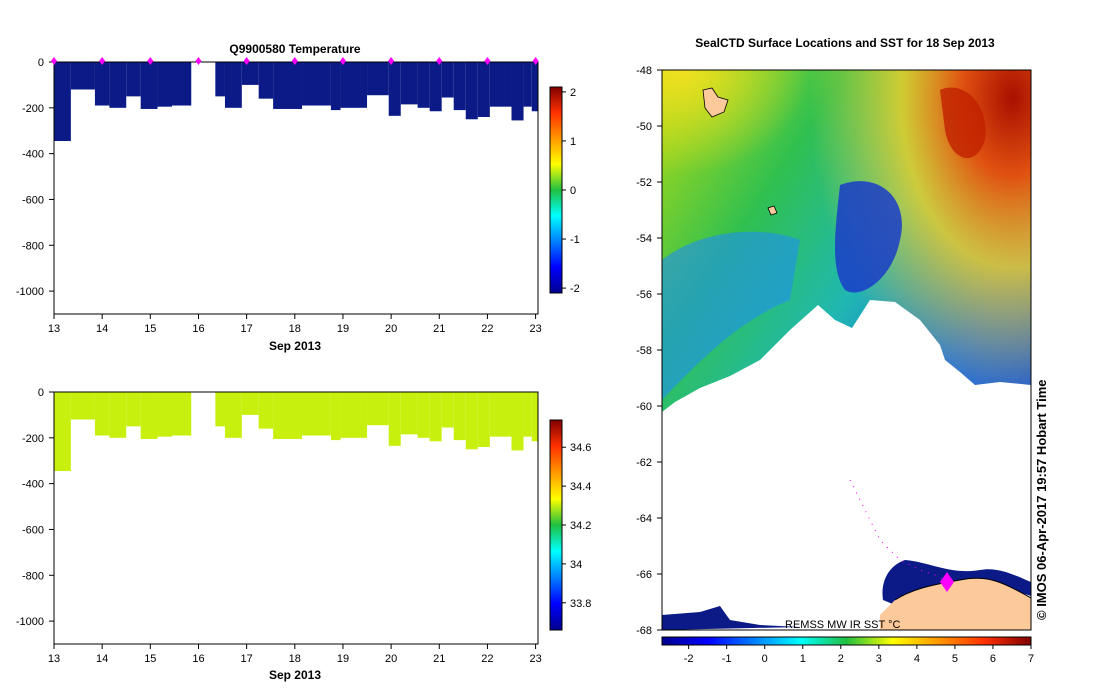  Describe the element at coordinates (35, 507) in the screenshot. I see `salinity-y-axis: 0 -200 -400 -600 -800 -1000` at that location.